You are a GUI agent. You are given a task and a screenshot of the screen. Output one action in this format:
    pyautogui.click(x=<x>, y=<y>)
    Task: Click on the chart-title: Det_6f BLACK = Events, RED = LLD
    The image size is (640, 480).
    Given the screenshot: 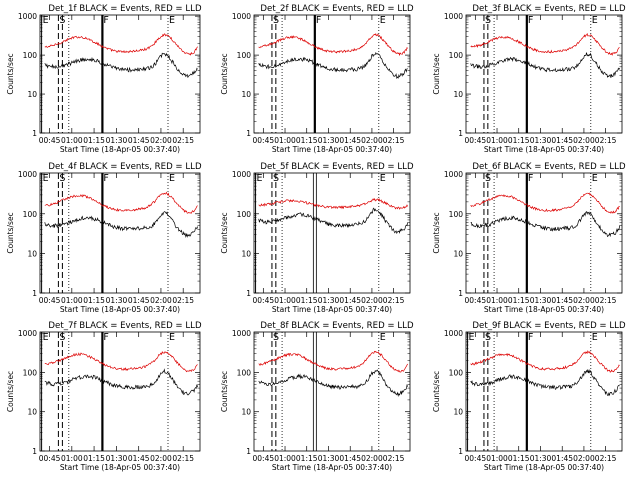 What is the action you would take?
    pyautogui.click(x=549, y=167)
    